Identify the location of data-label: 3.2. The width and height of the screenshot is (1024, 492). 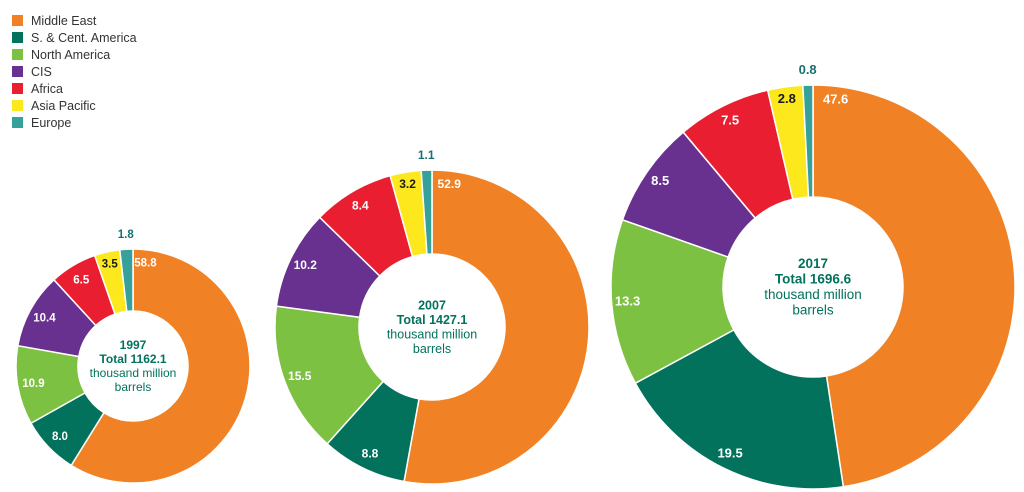
(407, 184).